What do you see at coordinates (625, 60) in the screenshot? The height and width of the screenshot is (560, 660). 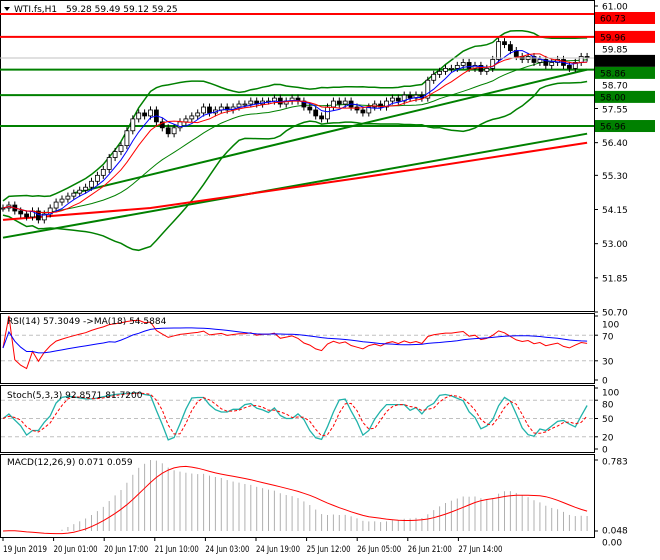 I see `current-price-badge` at bounding box center [625, 60].